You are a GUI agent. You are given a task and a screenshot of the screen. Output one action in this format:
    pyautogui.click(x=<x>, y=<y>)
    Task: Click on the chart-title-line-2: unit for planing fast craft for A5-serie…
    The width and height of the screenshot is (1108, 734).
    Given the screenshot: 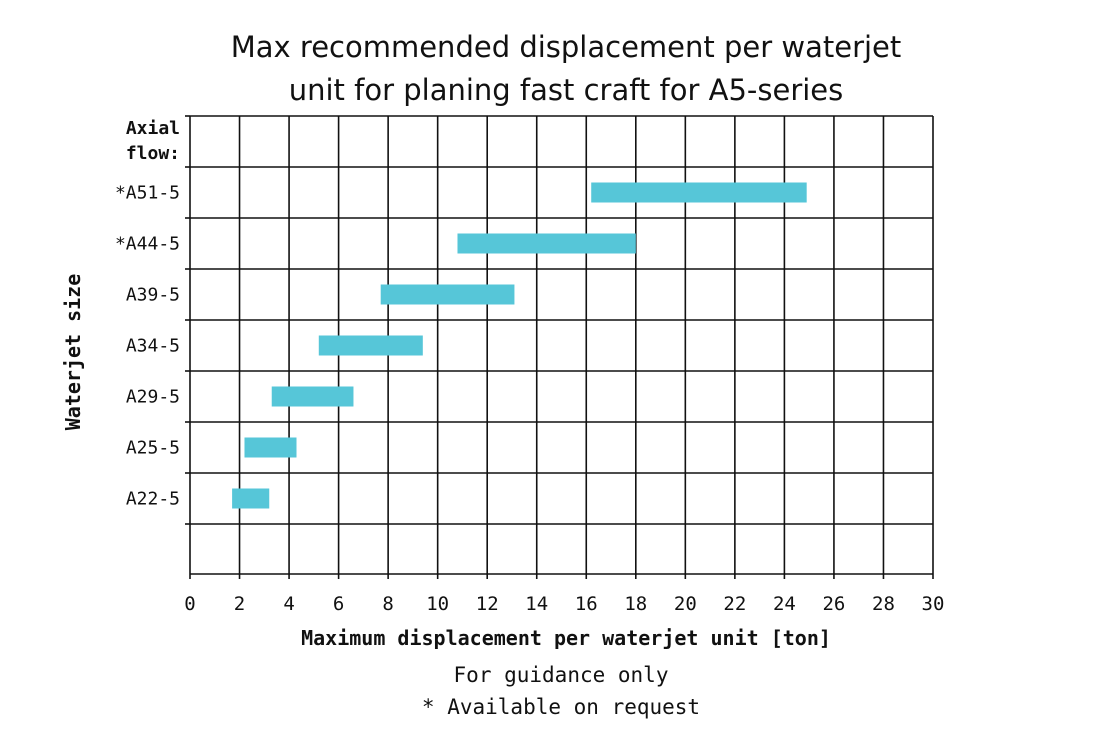 What is the action you would take?
    pyautogui.click(x=566, y=90)
    